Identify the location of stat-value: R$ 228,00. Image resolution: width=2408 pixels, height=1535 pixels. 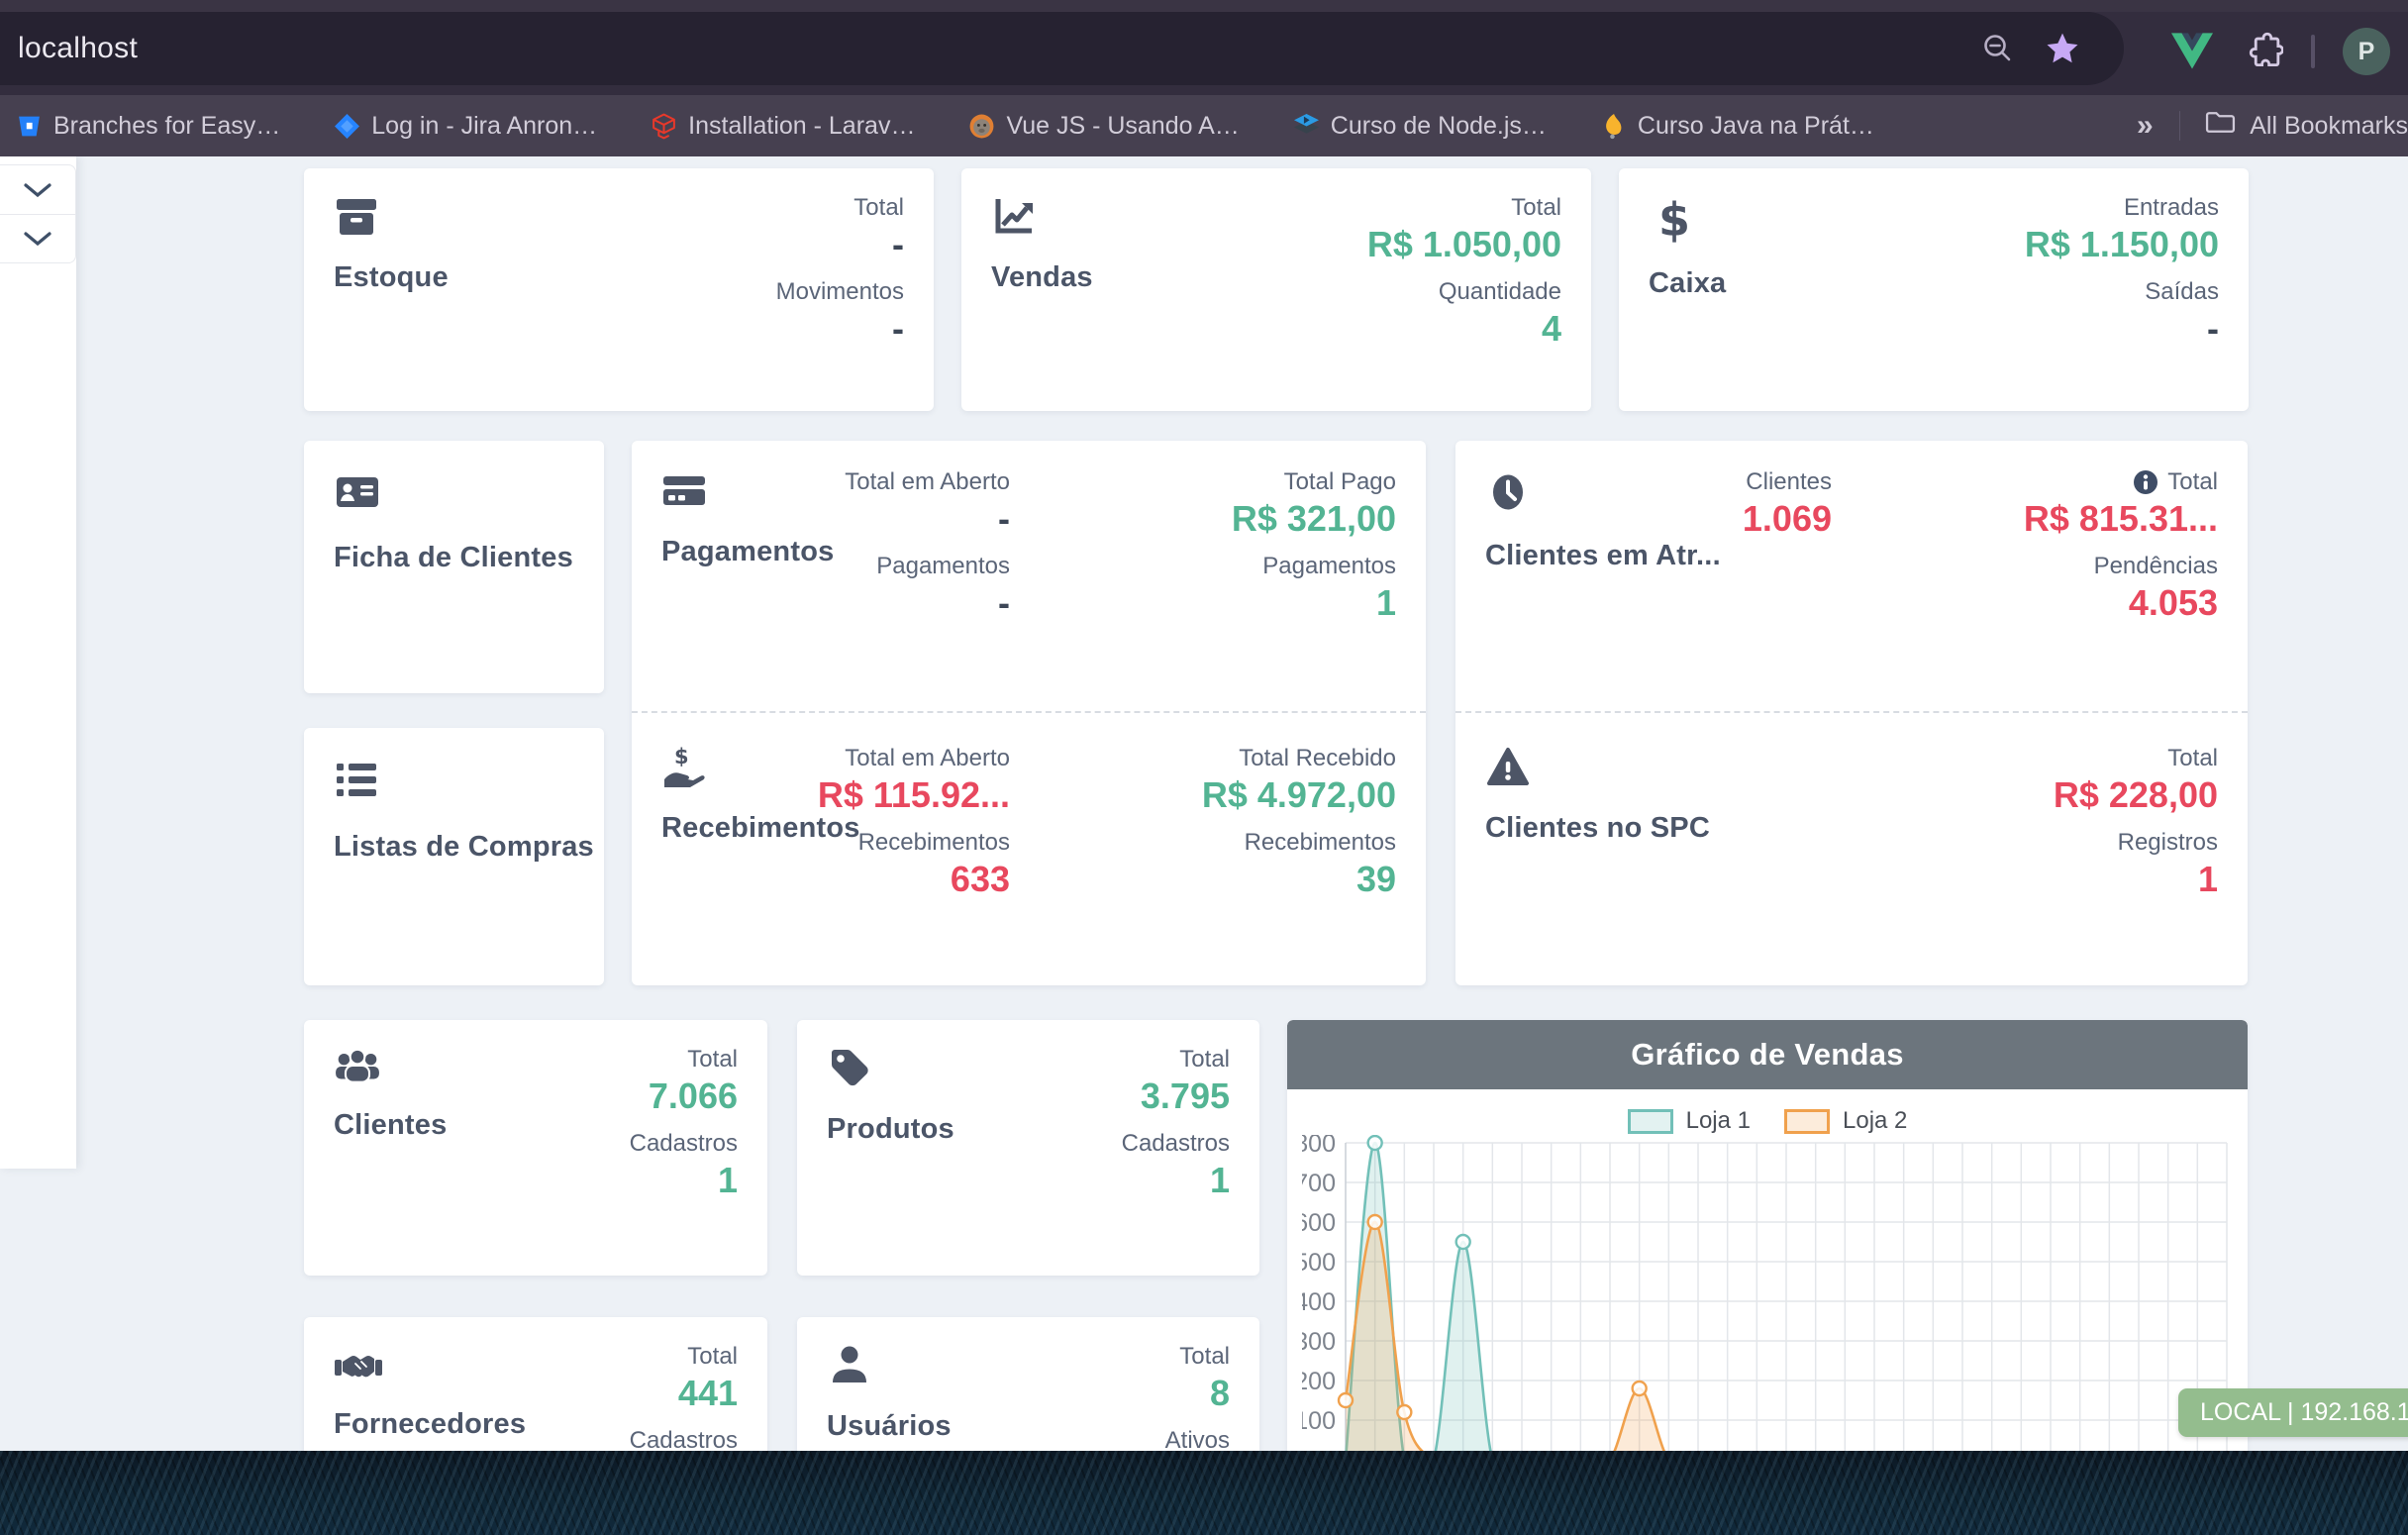
(2135, 794).